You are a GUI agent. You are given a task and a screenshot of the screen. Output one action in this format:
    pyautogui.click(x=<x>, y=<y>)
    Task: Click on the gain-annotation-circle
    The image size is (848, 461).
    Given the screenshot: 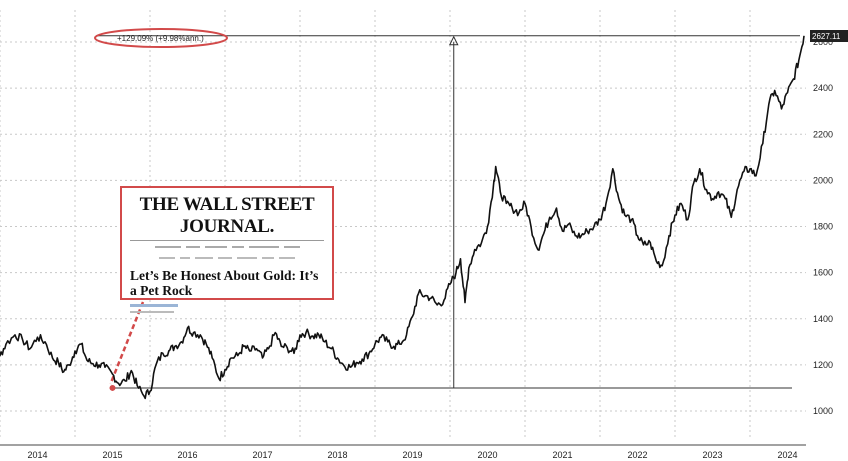 What is the action you would take?
    pyautogui.click(x=161, y=38)
    